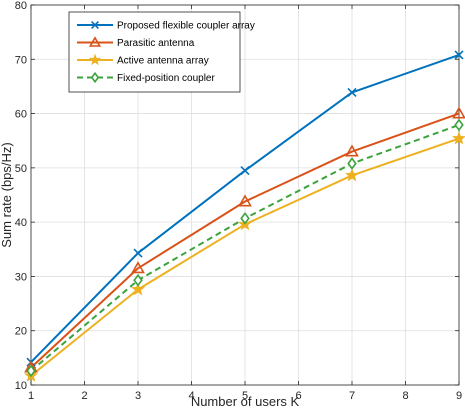 The image size is (465, 413). Describe the element at coordinates (21, 60) in the screenshot. I see `y-tick-label: 70` at that location.